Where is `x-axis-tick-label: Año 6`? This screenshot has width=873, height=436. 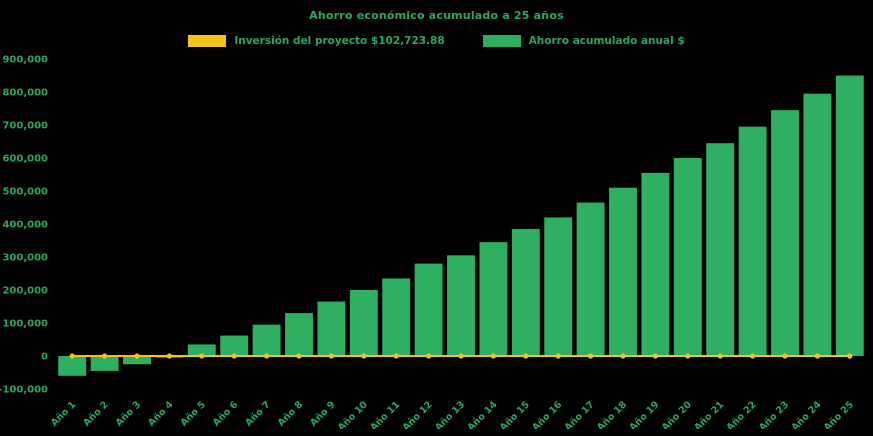 x-axis-tick-label: Año 6 is located at coordinates (226, 414).